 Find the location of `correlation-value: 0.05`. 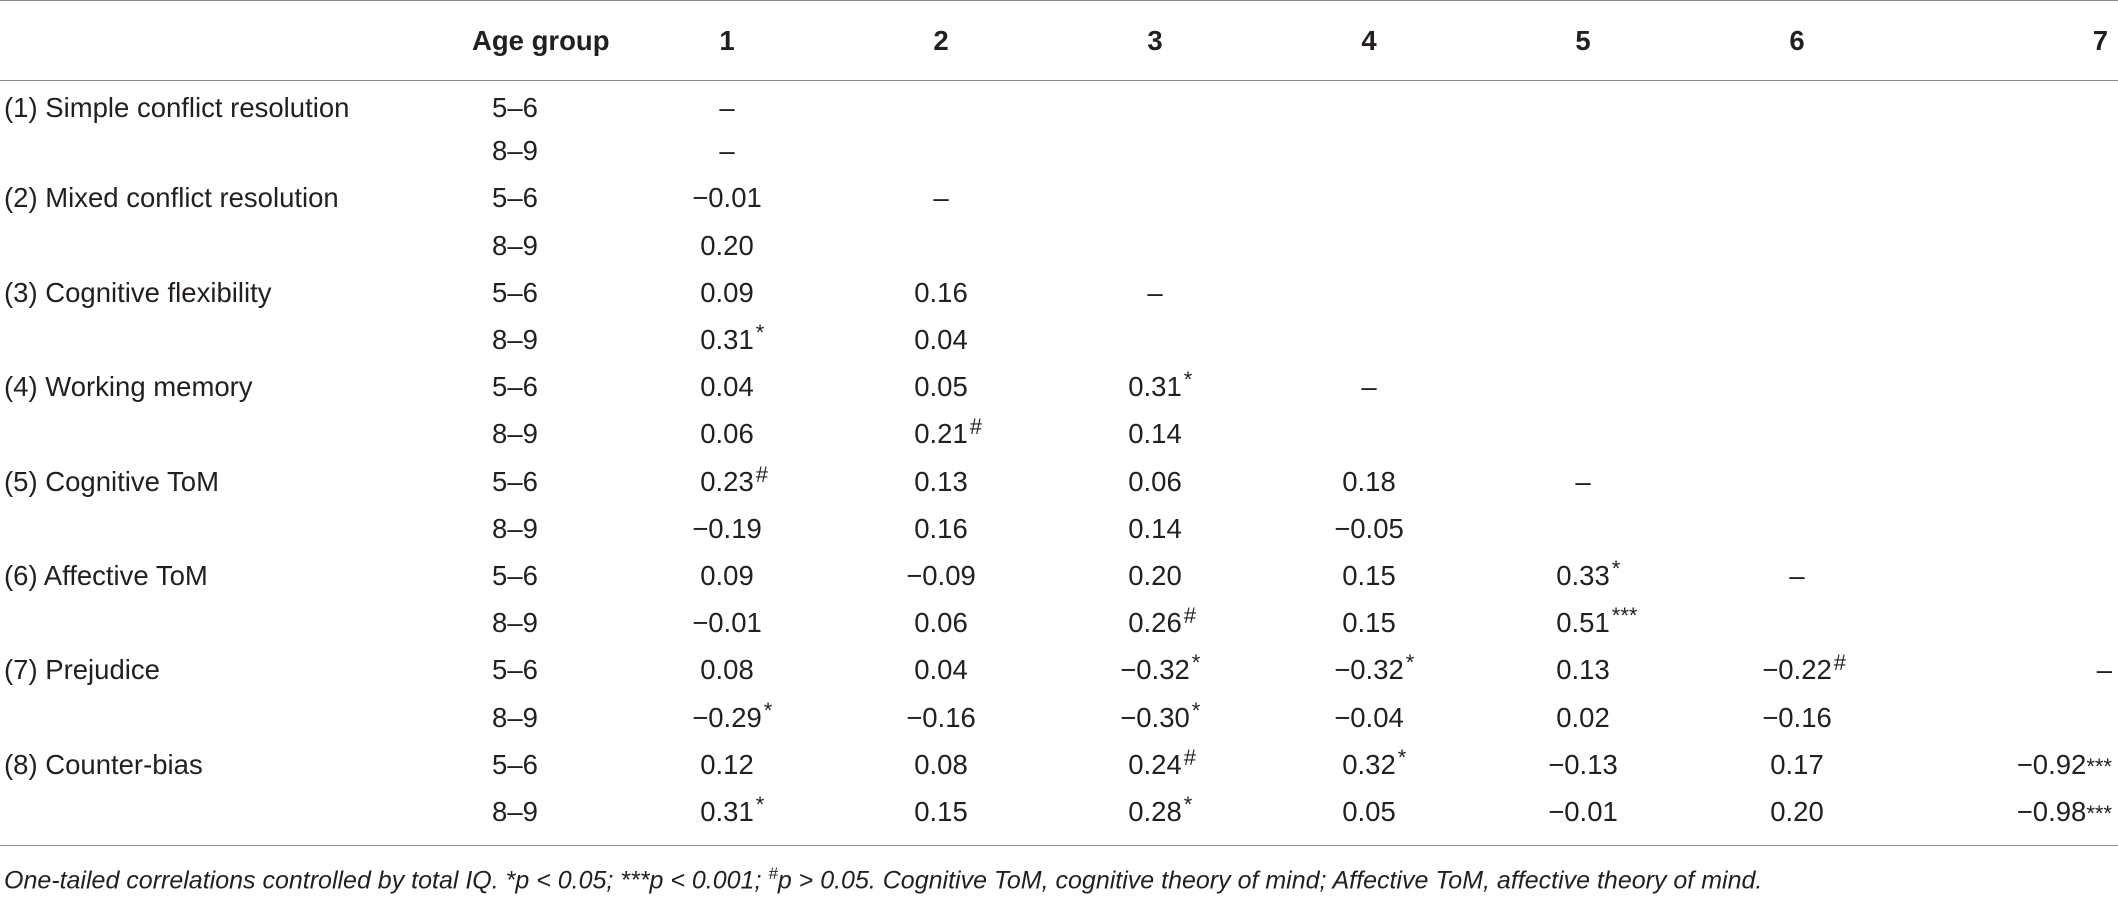

correlation-value: 0.05 is located at coordinates (1369, 811).